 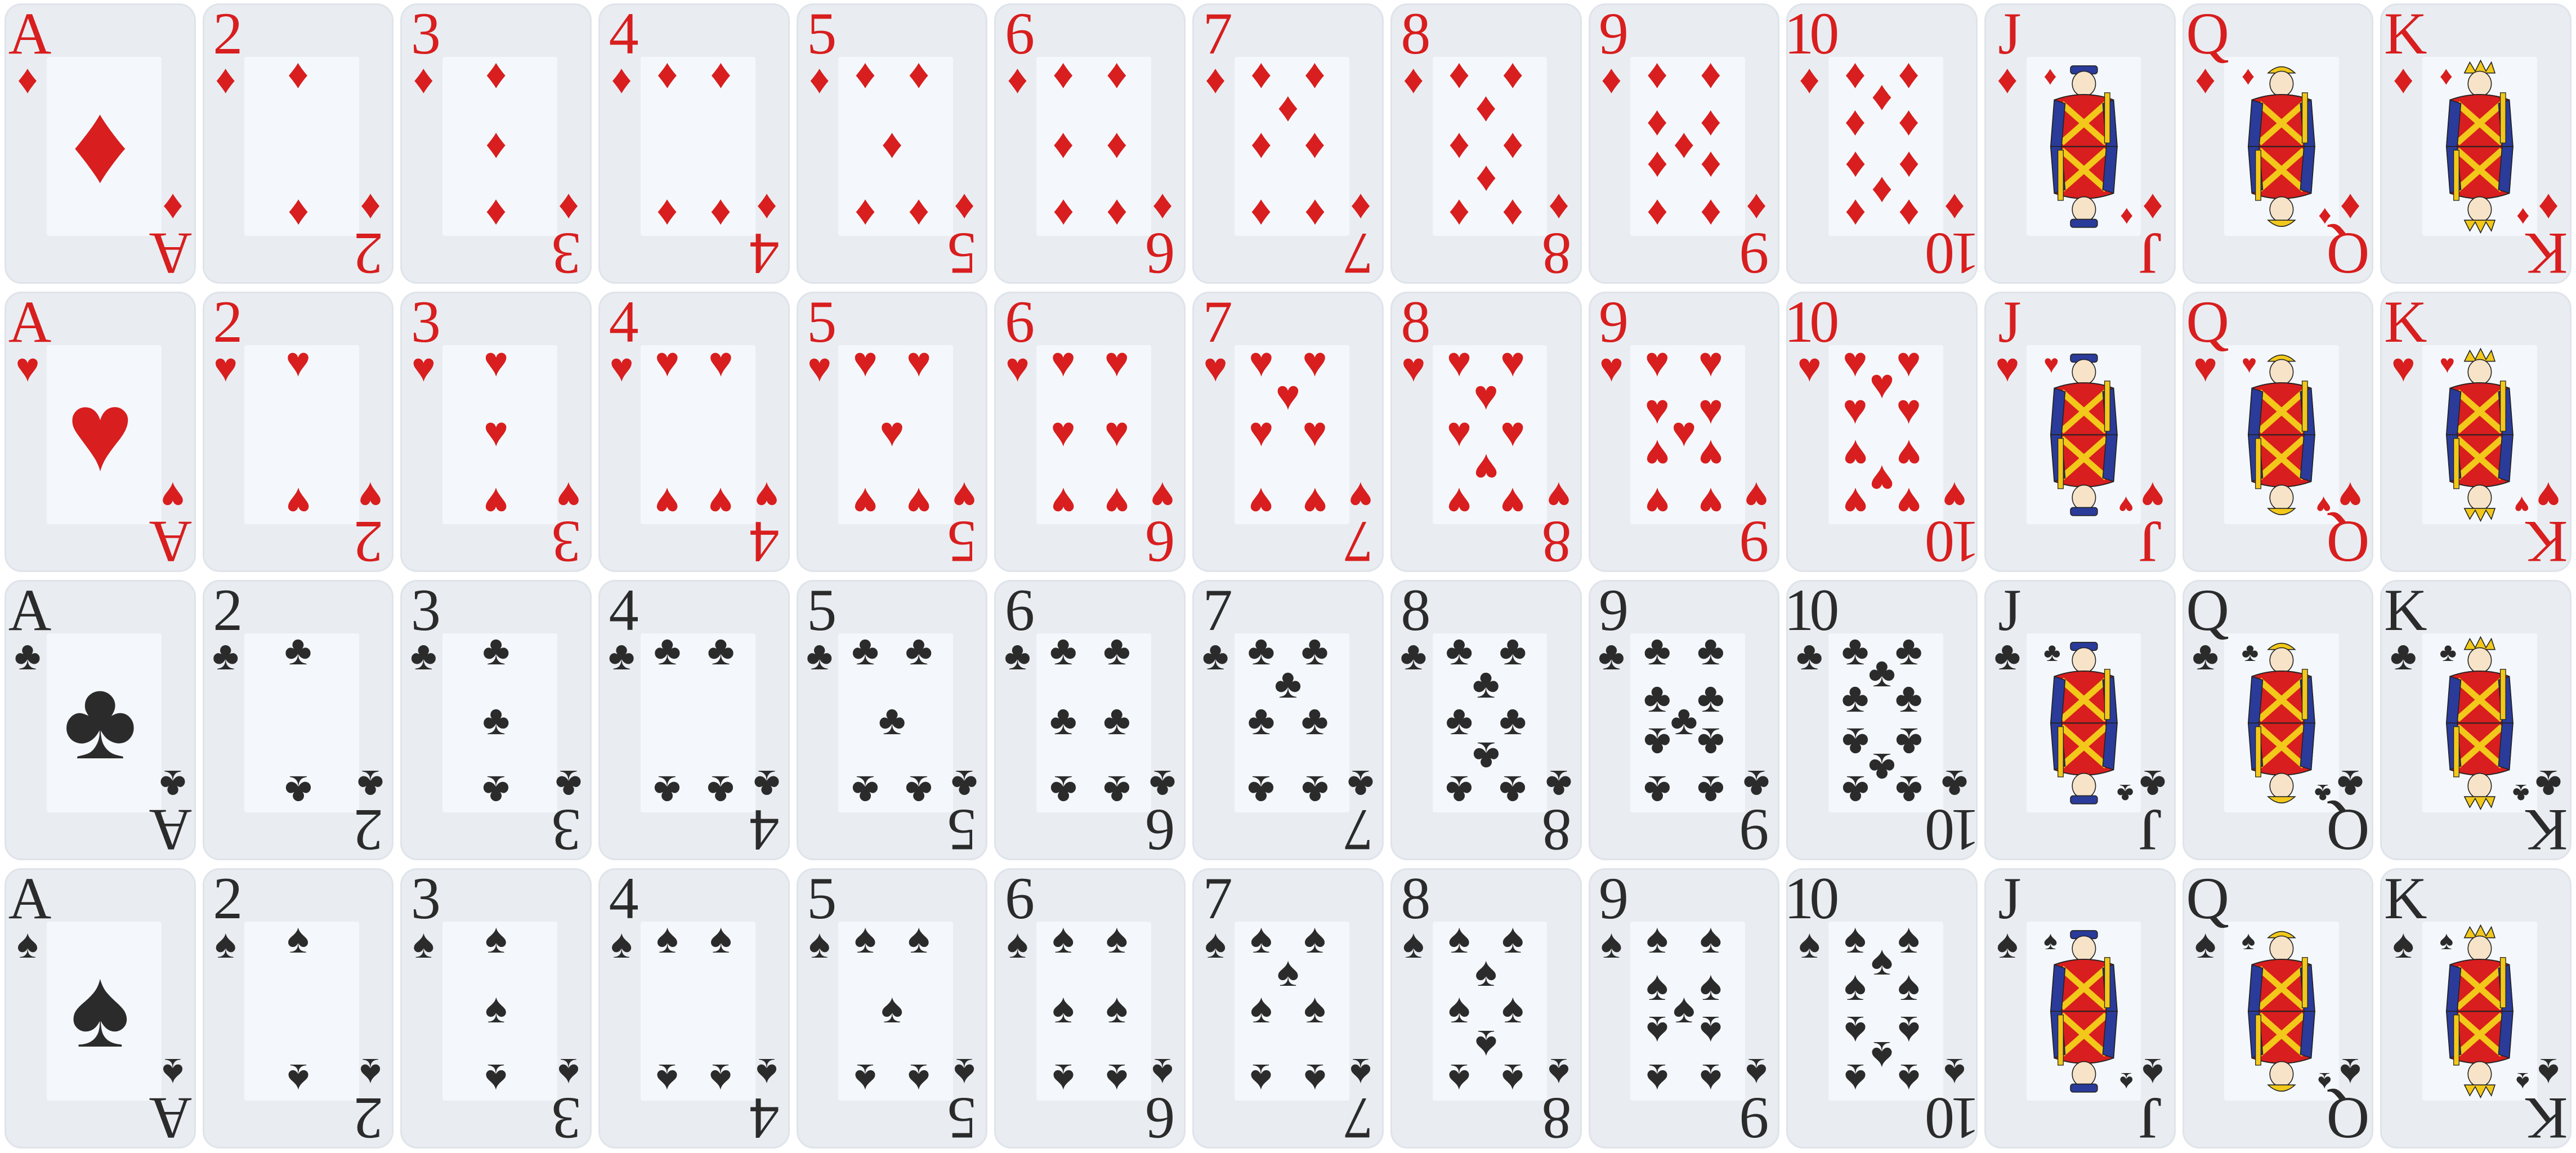 What do you see at coordinates (2084, 723) in the screenshot?
I see `jack-figure-icon` at bounding box center [2084, 723].